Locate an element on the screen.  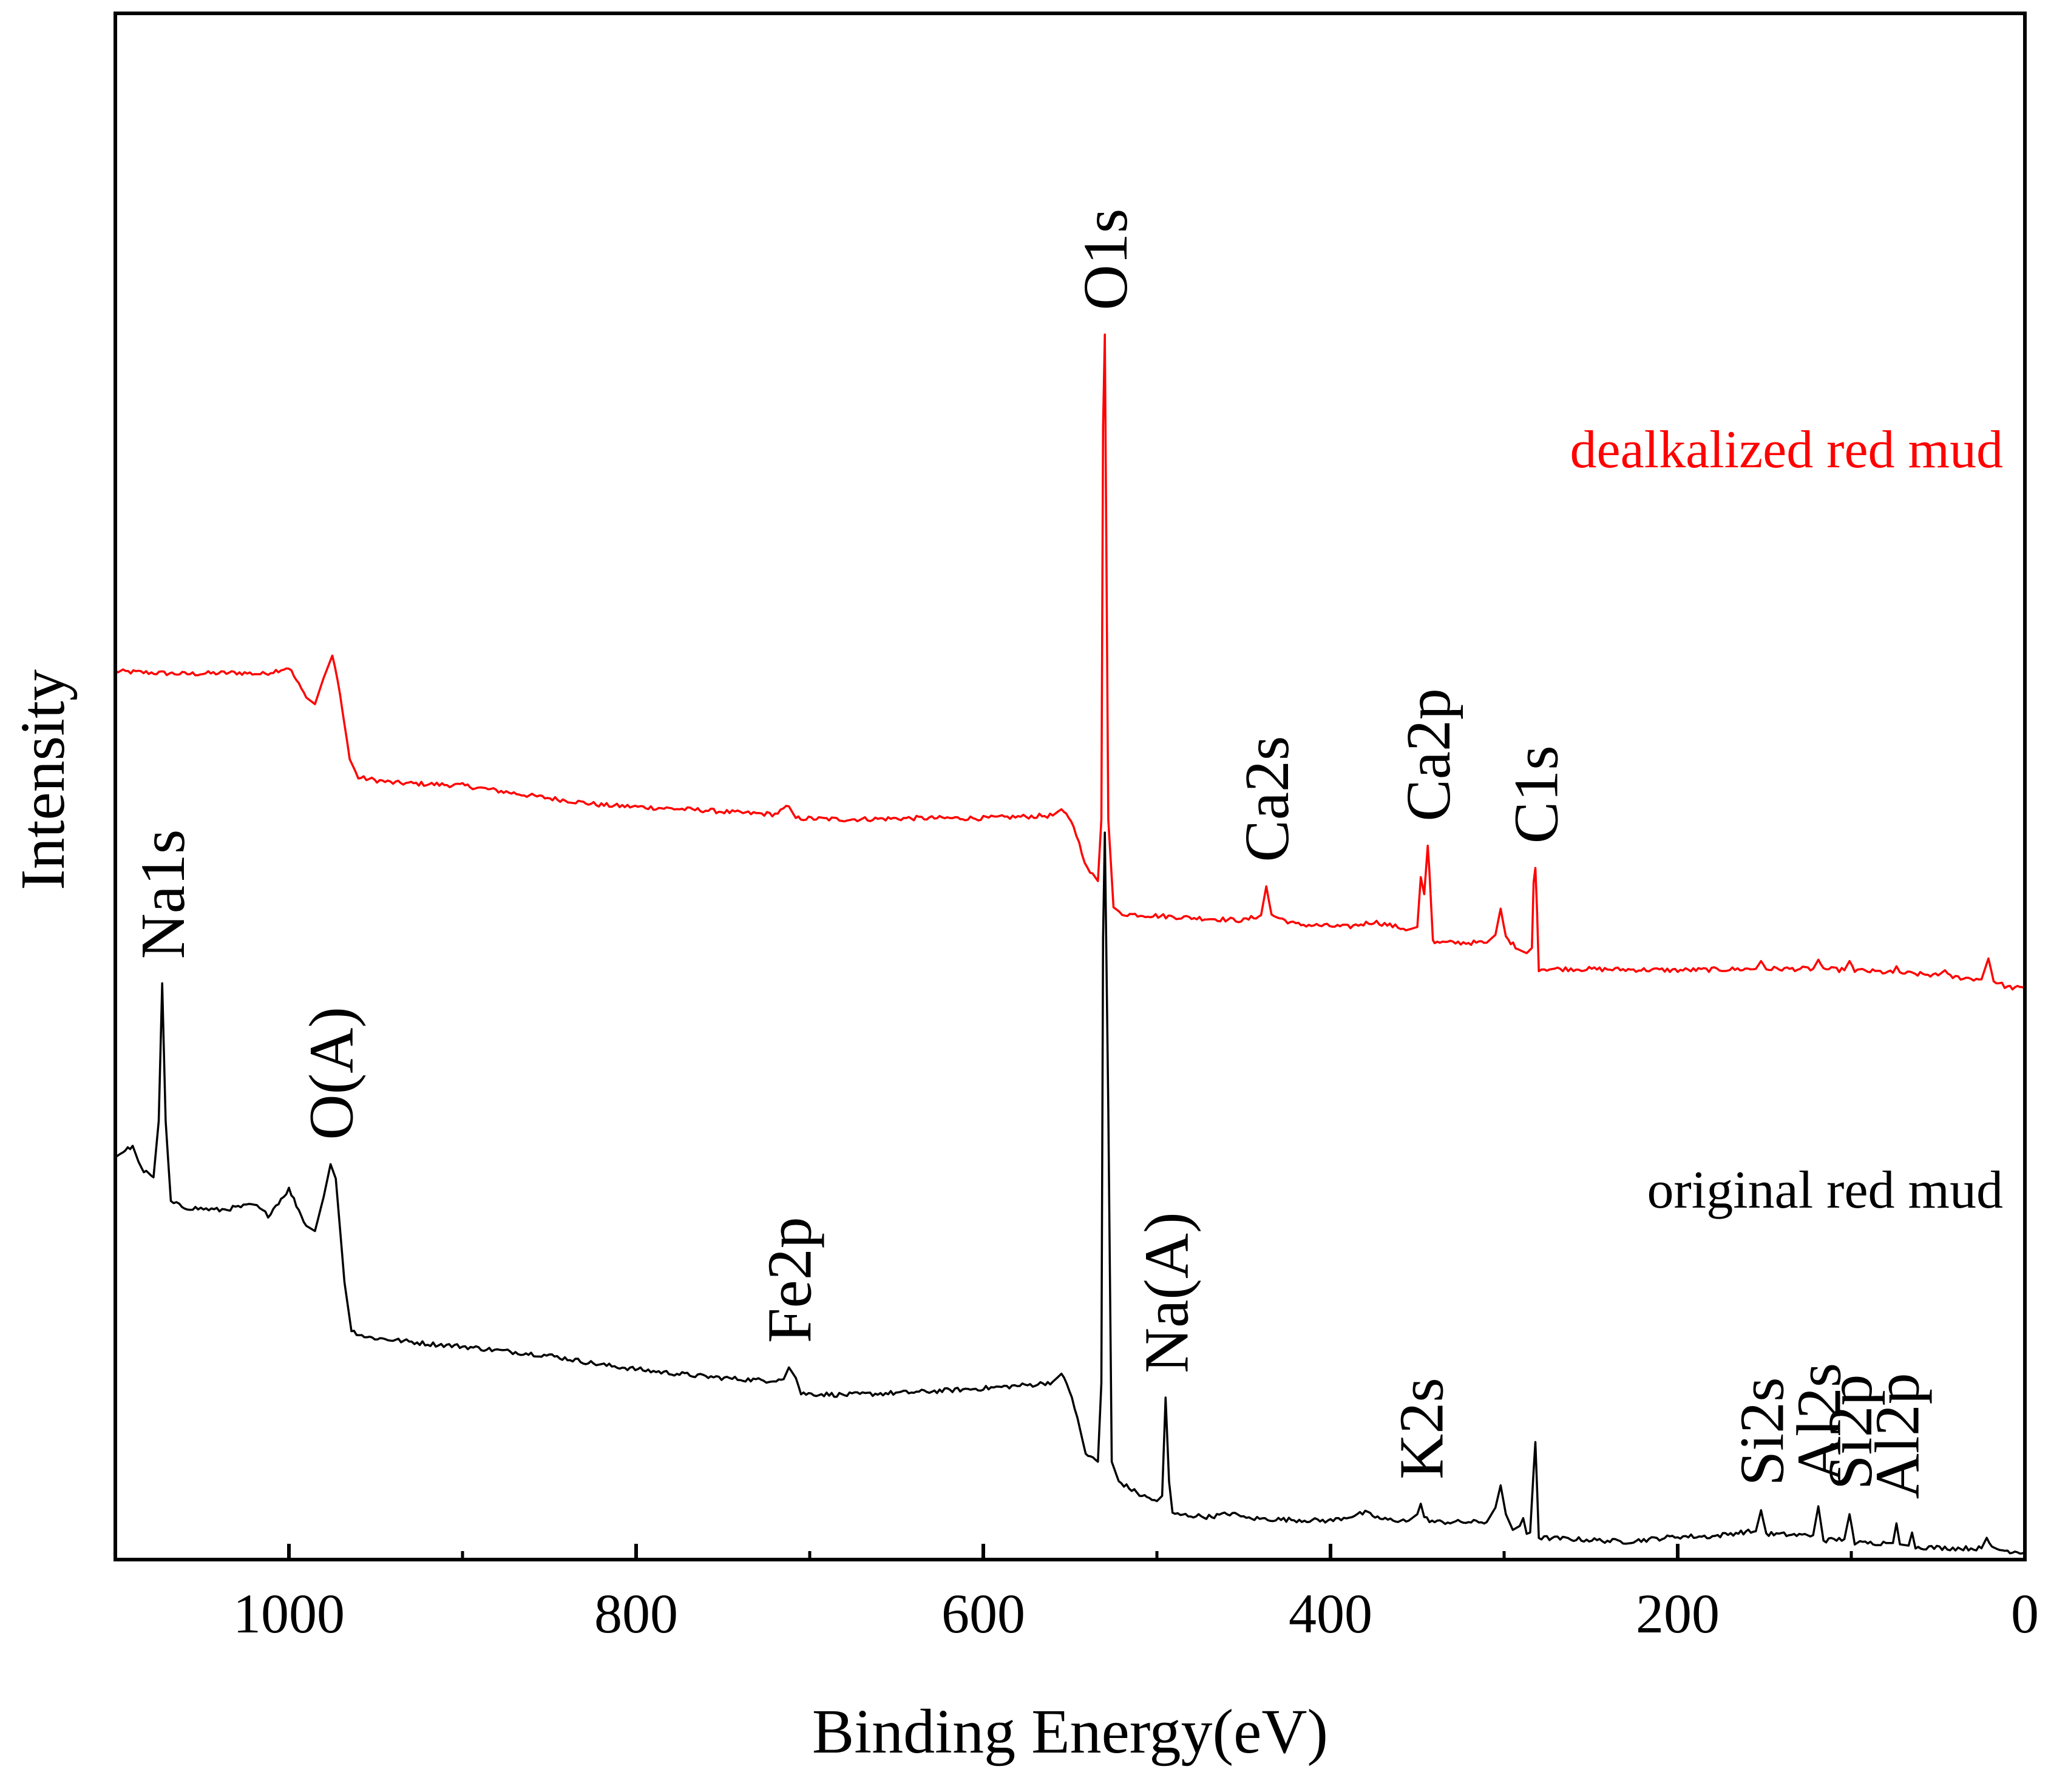
peak-label: Fe2p is located at coordinates (790, 1280).